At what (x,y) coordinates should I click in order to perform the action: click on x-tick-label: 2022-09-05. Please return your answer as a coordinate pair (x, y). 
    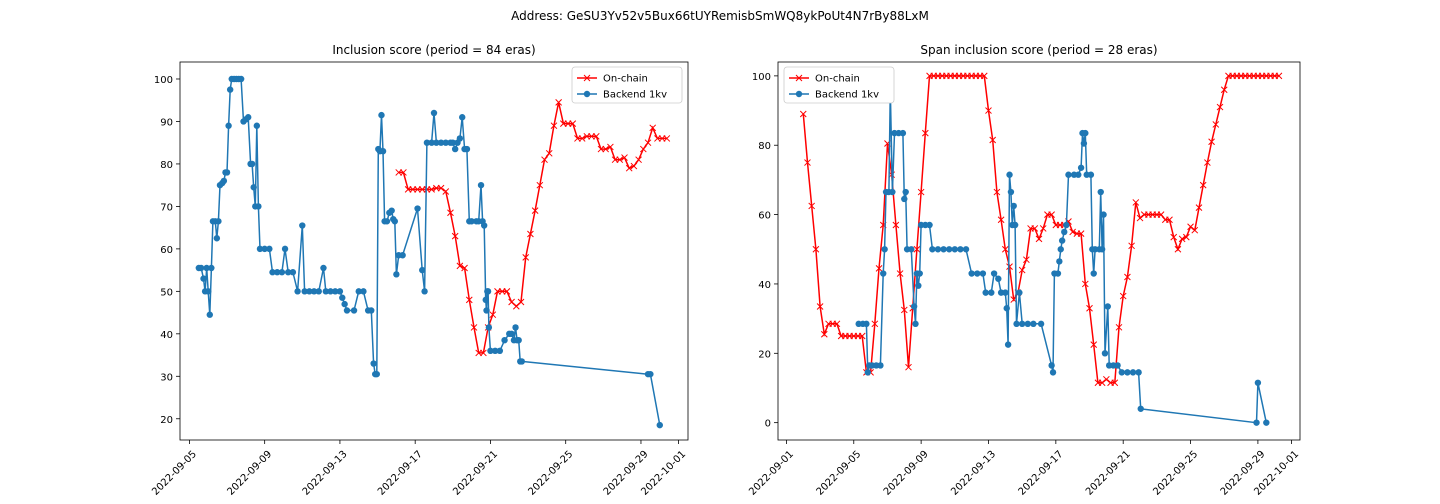
    Looking at the image, I should click on (839, 473).